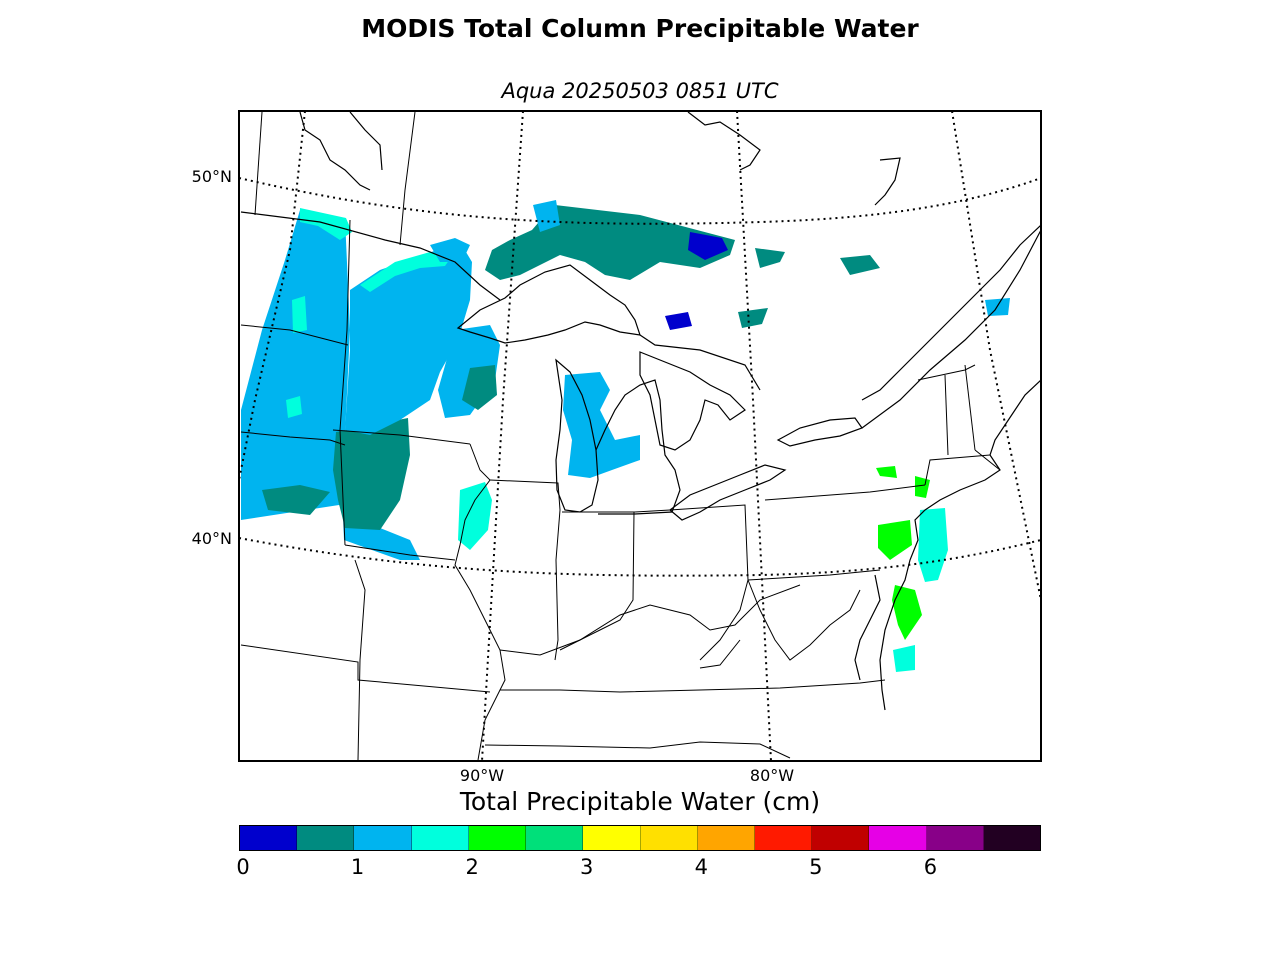  What do you see at coordinates (472, 867) in the screenshot?
I see `colorbar-tick-label: 2` at bounding box center [472, 867].